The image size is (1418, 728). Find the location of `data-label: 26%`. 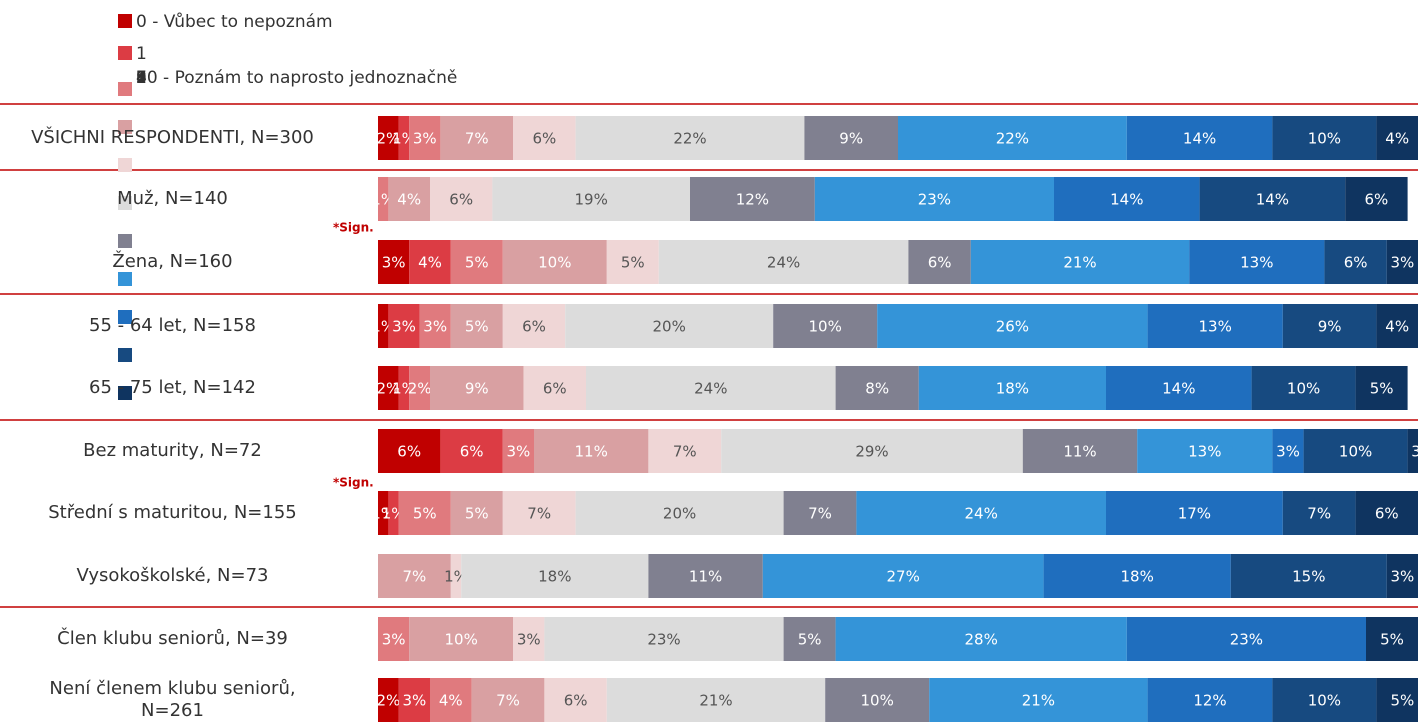

data-label: 26% is located at coordinates (1012, 327).